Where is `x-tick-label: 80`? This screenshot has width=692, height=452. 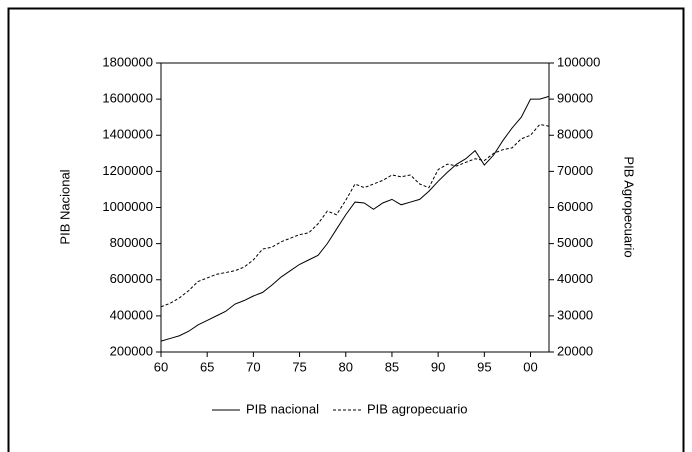 x-tick-label: 80 is located at coordinates (346, 366).